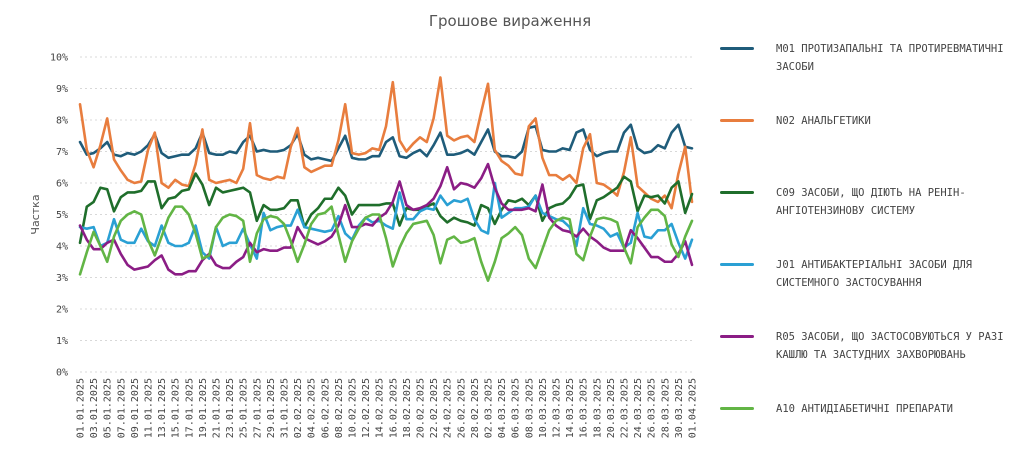  Describe the element at coordinates (108, 408) in the screenshot. I see `x-tick-label: 05.01.2025` at that location.